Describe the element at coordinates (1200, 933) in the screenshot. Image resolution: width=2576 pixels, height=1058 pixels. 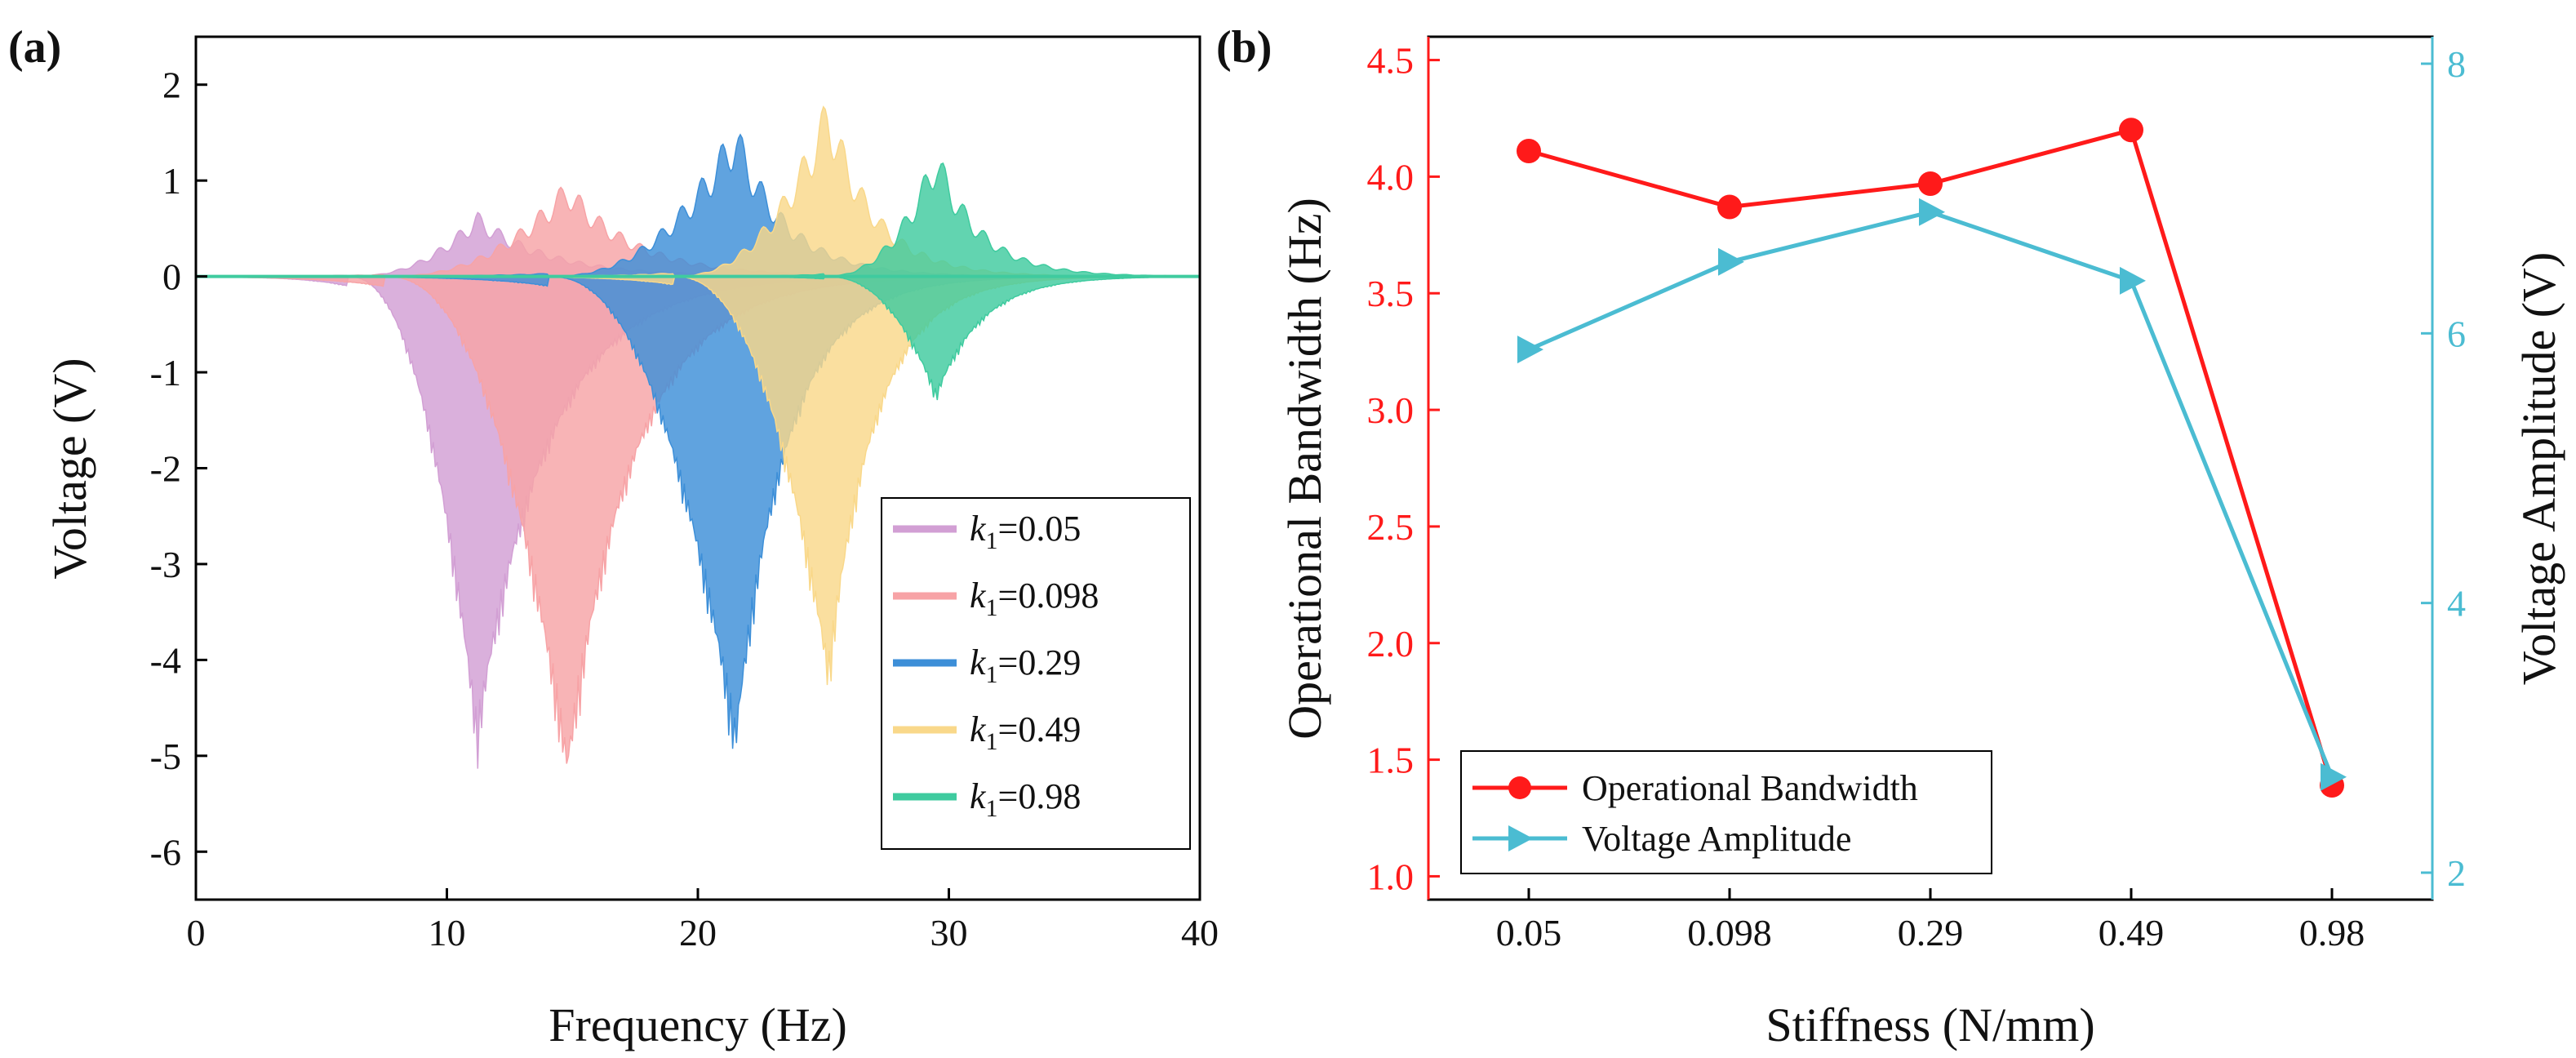
I see `x-tick-label: 40` at that location.